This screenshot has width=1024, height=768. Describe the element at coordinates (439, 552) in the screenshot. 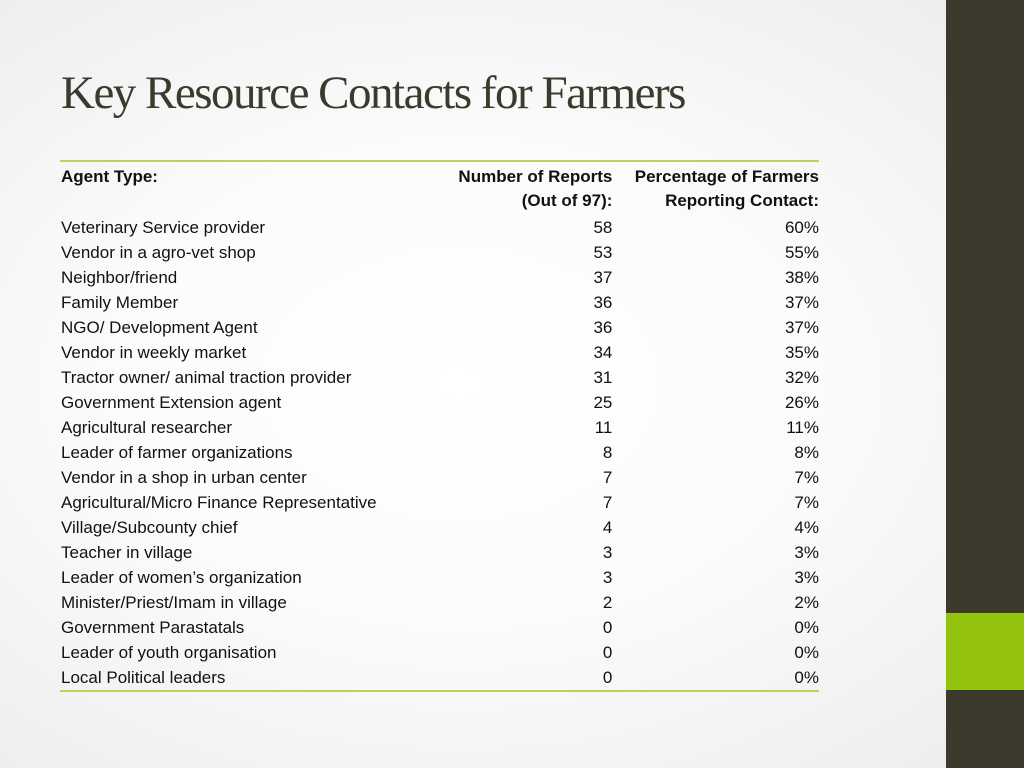

I see `table-row: Teacher in village 3 3%` at that location.